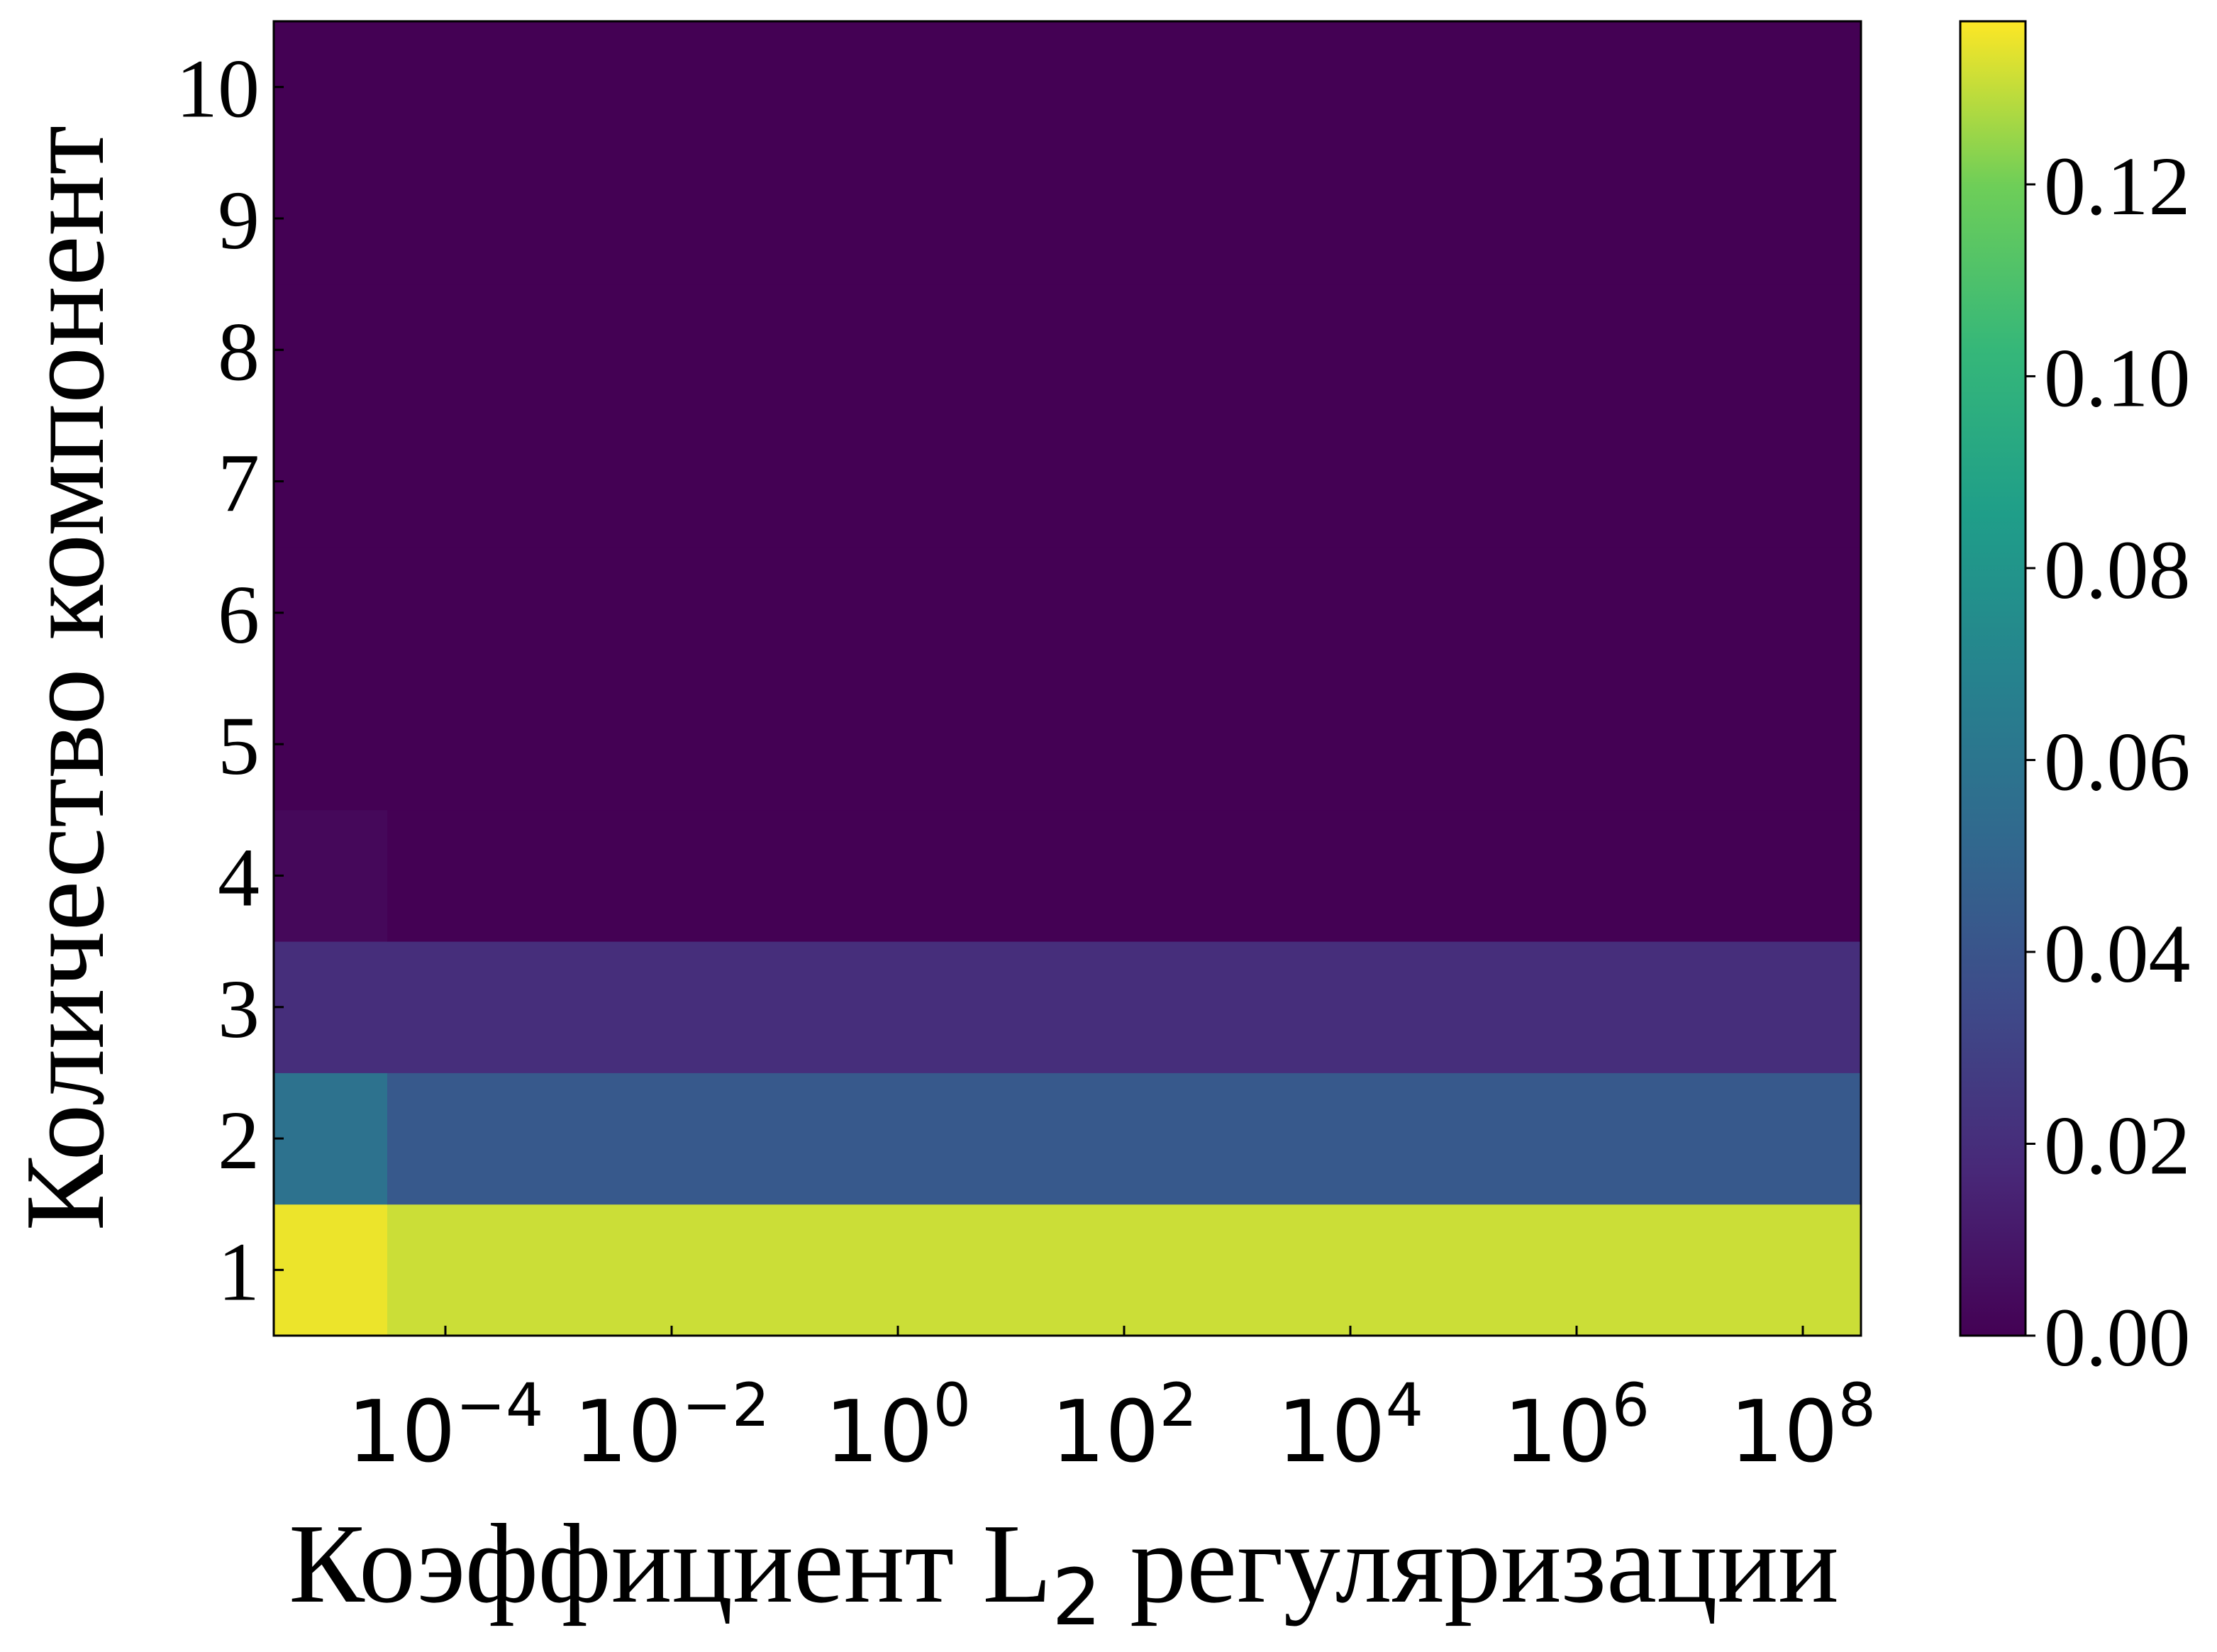 The height and width of the screenshot is (1652, 2217). I want to click on colorbar-tick-label: 0.02, so click(2117, 1145).